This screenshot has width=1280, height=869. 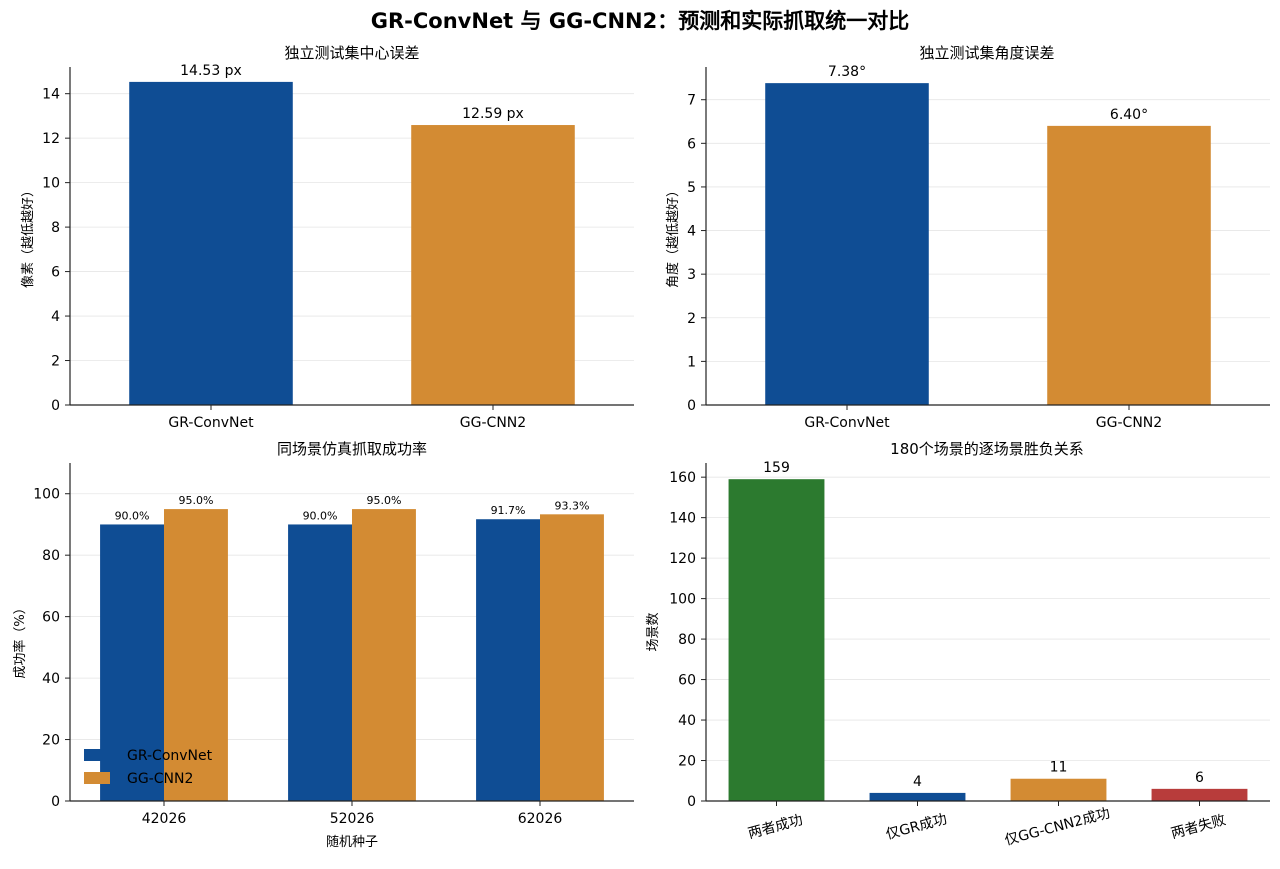 What do you see at coordinates (640, 21) in the screenshot?
I see `figure-title: GR-ConvNet 与 GG-CNN2：预测和实际抓取统一对比` at bounding box center [640, 21].